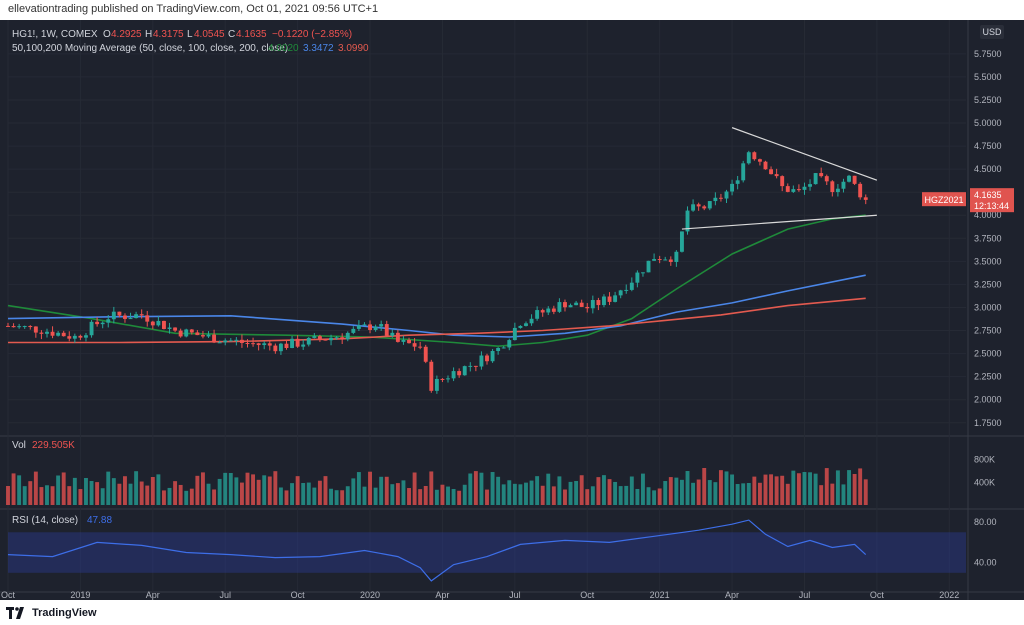 The image size is (1024, 625). I want to click on time-tick-label: 2020, so click(370, 595).